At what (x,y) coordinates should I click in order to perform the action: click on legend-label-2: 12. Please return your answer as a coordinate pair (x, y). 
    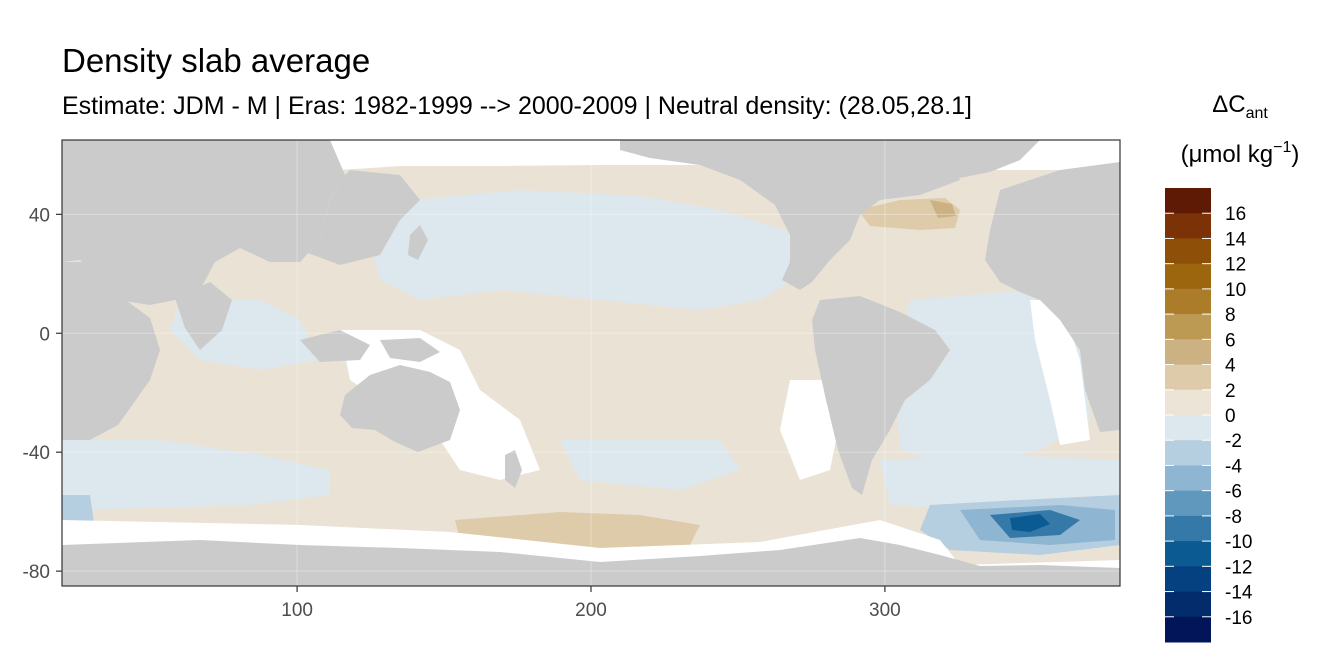
    Looking at the image, I should click on (1235, 265).